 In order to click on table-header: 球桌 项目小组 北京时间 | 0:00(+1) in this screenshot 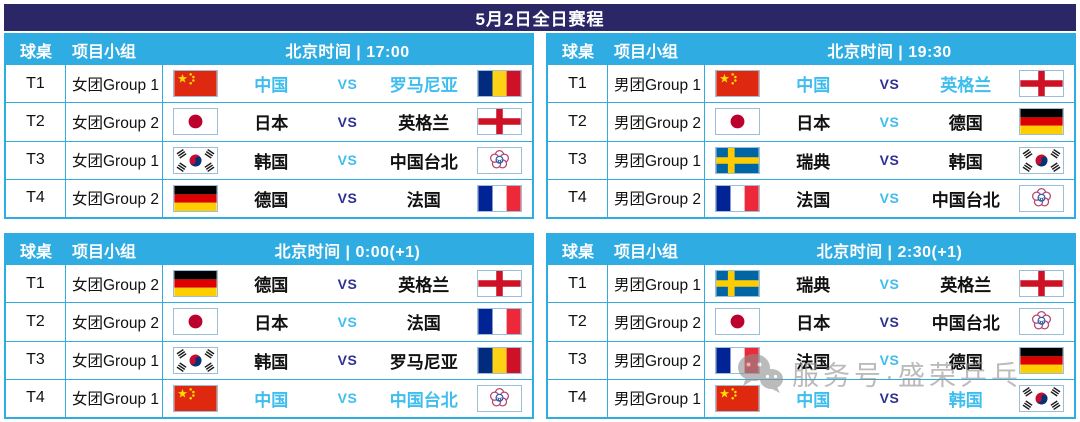, I will do `click(269, 249)`.